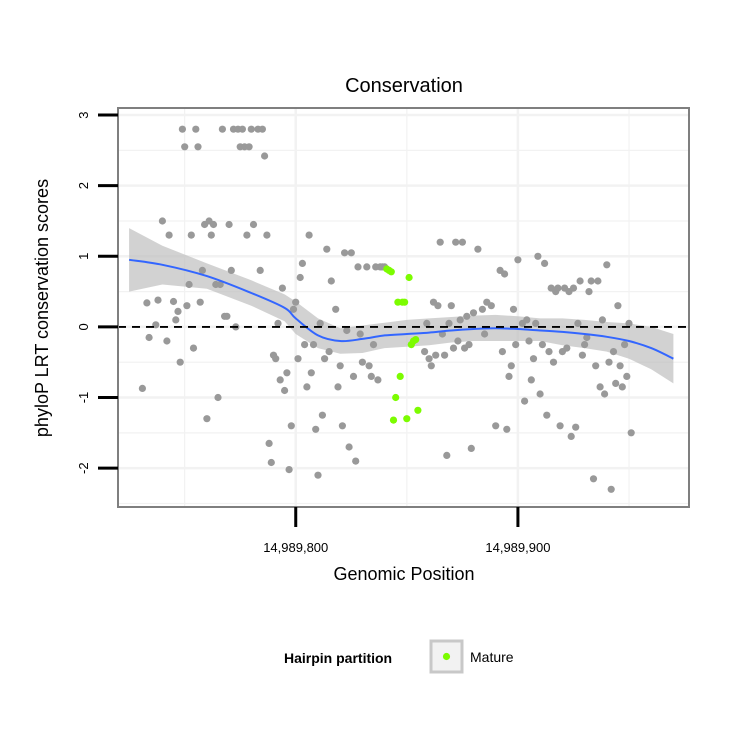  What do you see at coordinates (446, 656) in the screenshot?
I see `legend-mature-symbol` at bounding box center [446, 656].